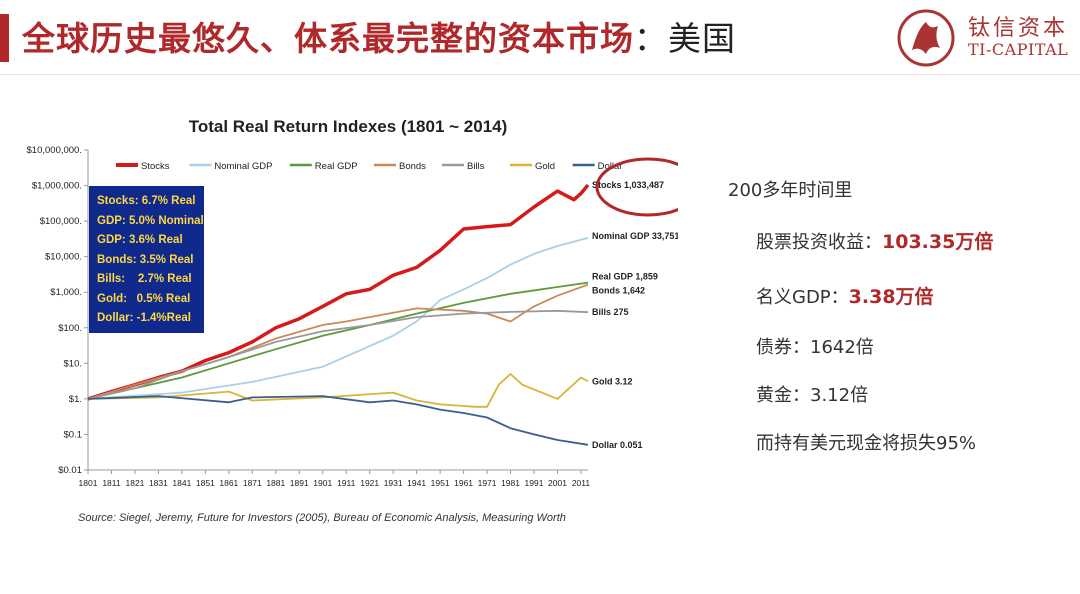  What do you see at coordinates (625, 277) in the screenshot?
I see `end-label-real-gdp: Real GDP 1,859` at bounding box center [625, 277].